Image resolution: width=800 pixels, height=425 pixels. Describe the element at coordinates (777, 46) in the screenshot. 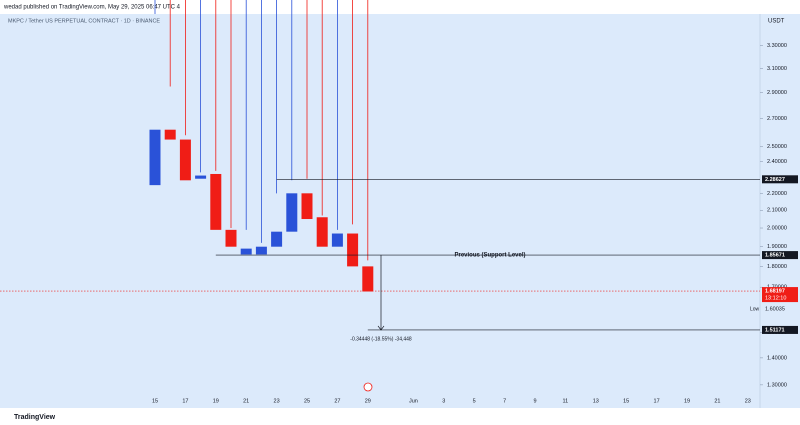

I see `y-tick-label: 3.30000` at that location.